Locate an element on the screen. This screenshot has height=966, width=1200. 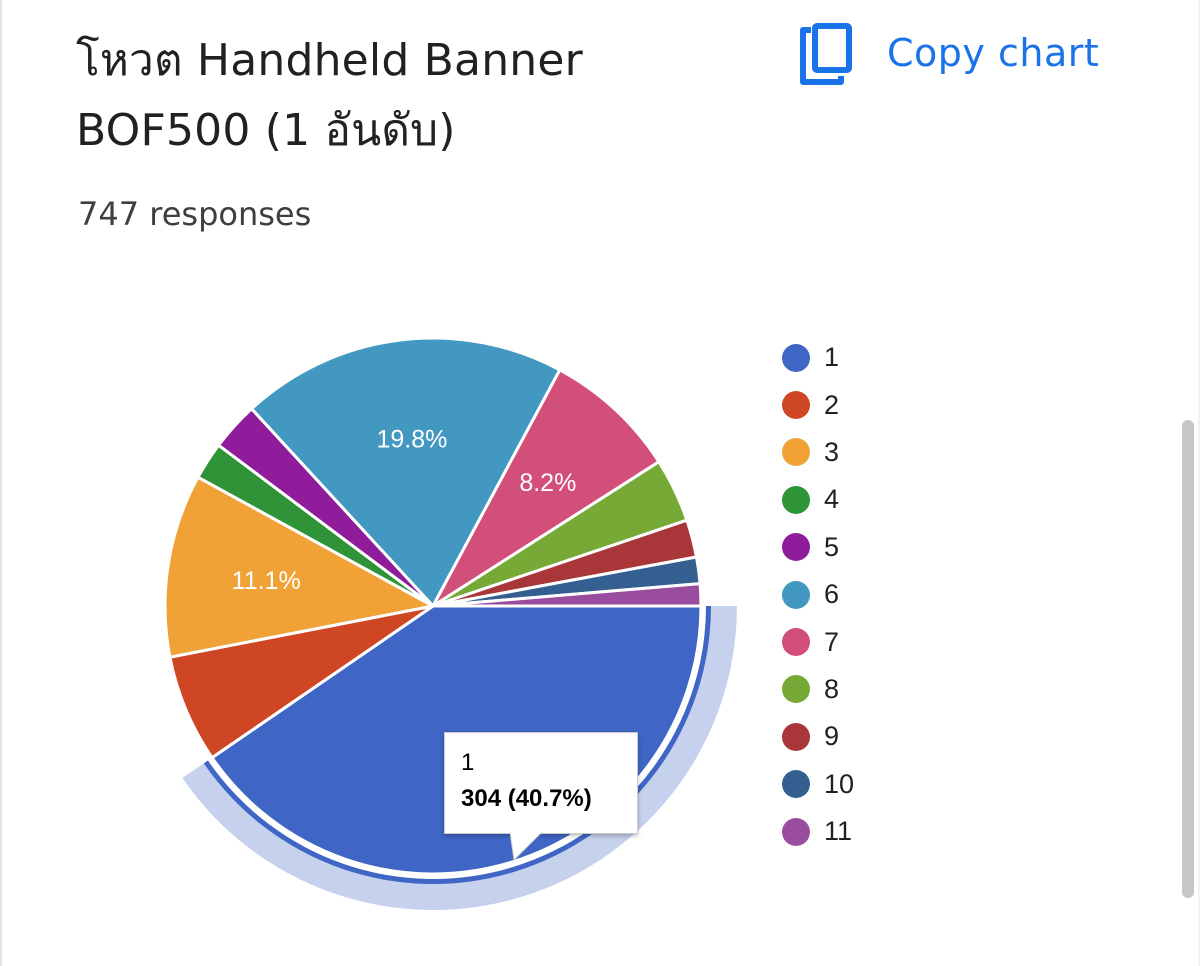
legend-label-9: 9 is located at coordinates (832, 736).